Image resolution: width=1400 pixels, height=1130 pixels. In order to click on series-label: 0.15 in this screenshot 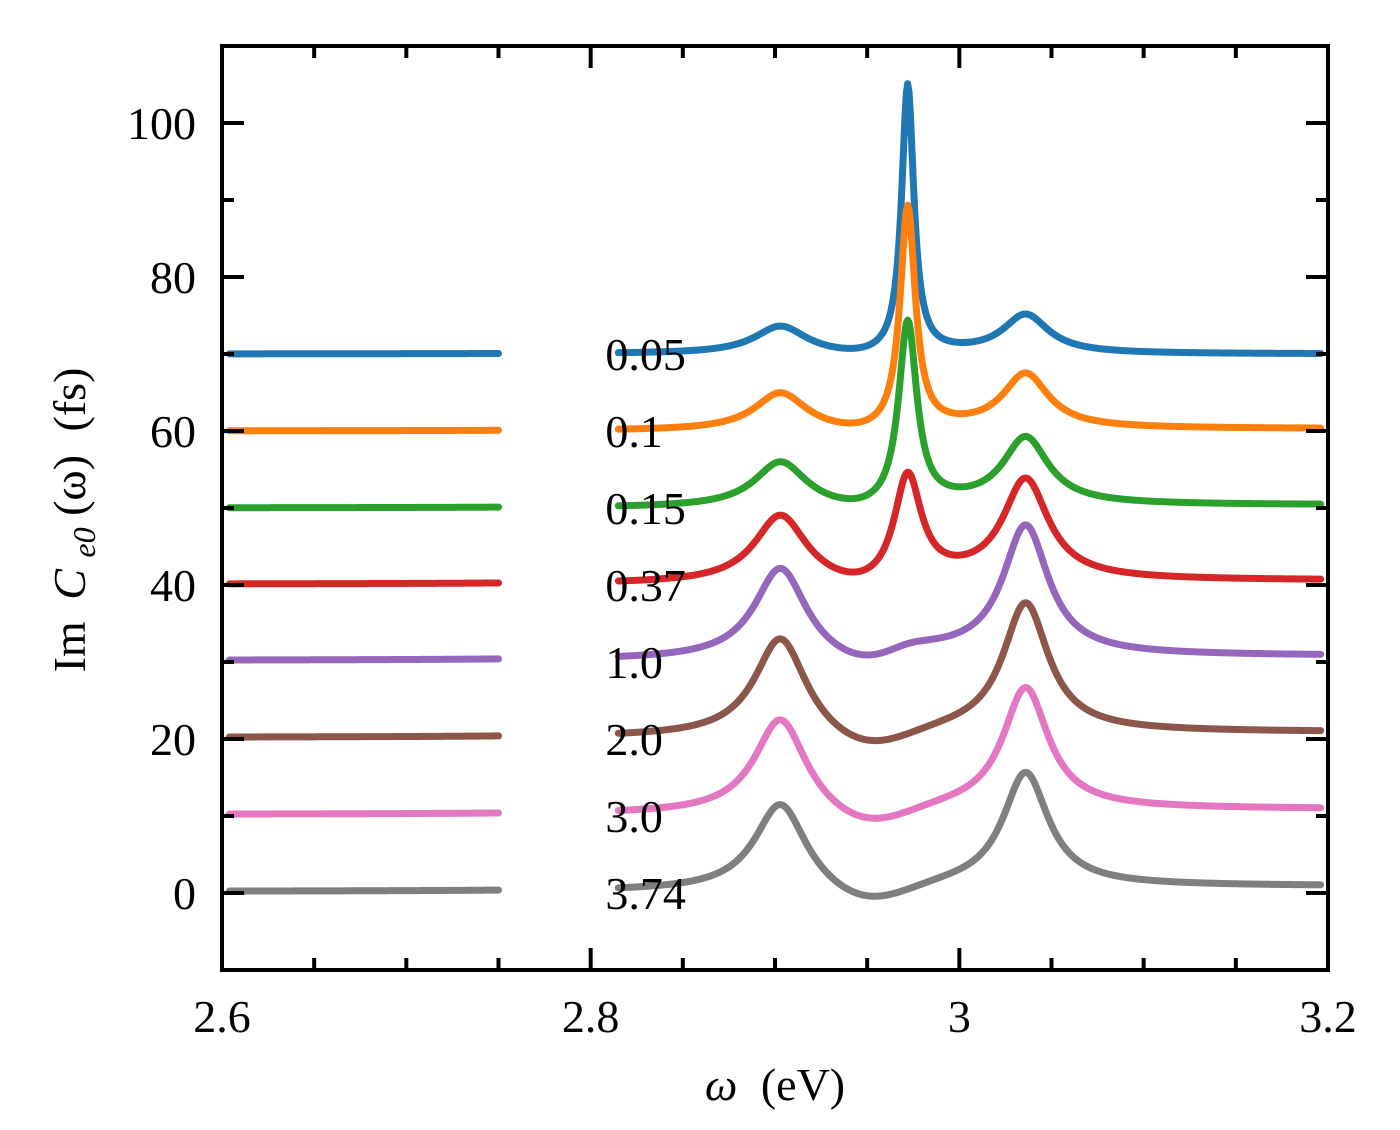, I will do `click(645, 508)`.